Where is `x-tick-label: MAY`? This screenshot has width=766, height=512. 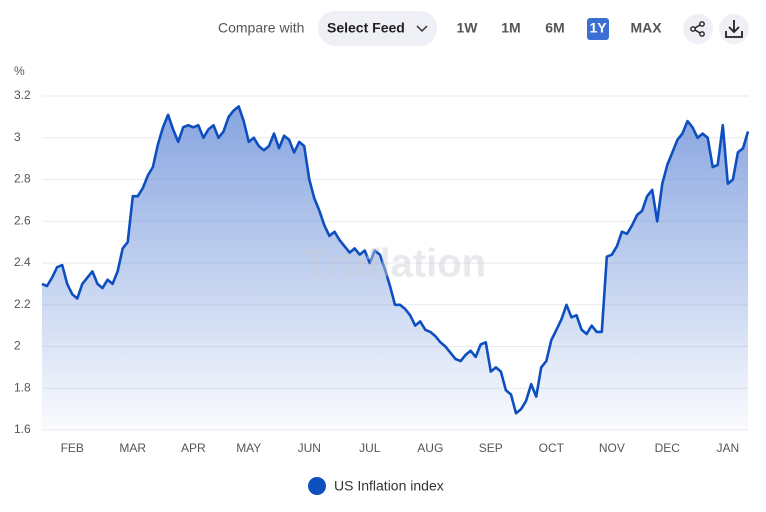
x-tick-label: MAY is located at coordinates (248, 448).